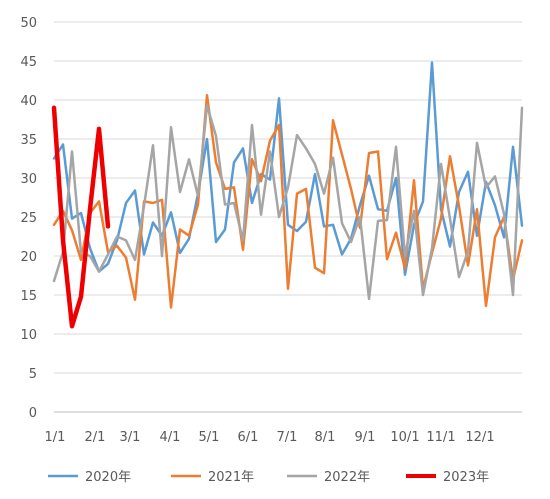 The height and width of the screenshot is (499, 550). I want to click on x-tick-label: 1/1, so click(55, 437).